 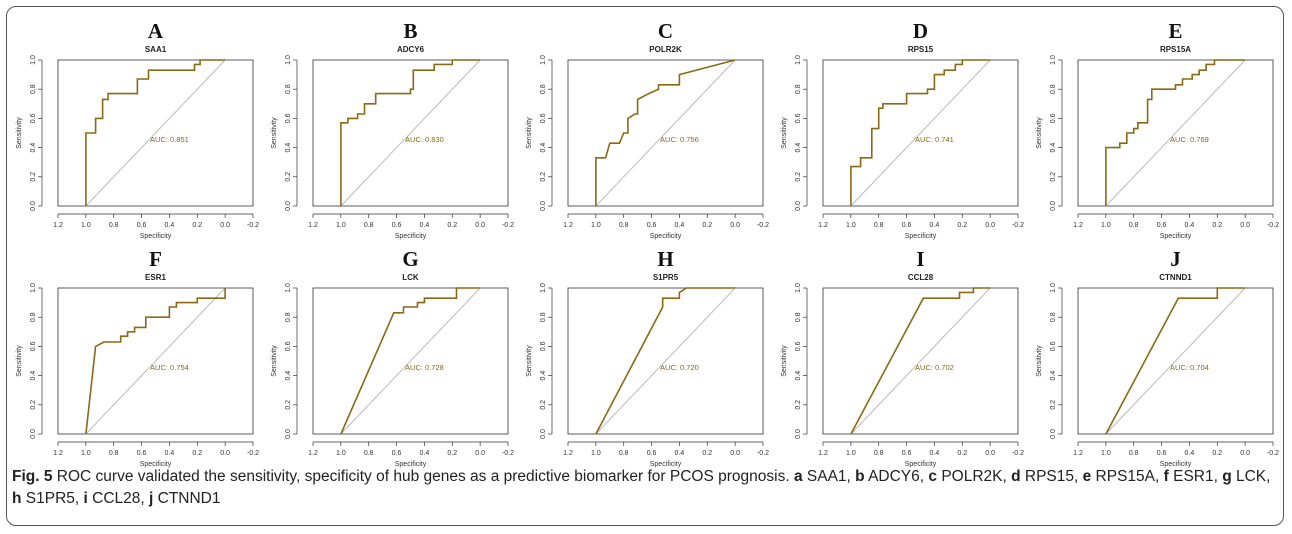 I want to click on panel-letter: G, so click(x=410, y=259).